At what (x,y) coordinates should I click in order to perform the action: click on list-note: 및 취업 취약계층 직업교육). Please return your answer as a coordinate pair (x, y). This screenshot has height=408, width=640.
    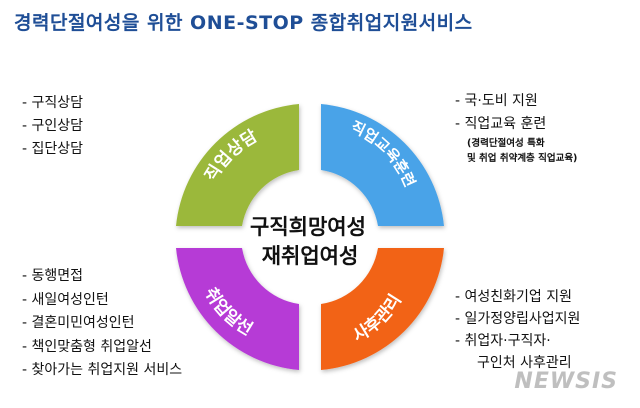
    Looking at the image, I should click on (522, 158).